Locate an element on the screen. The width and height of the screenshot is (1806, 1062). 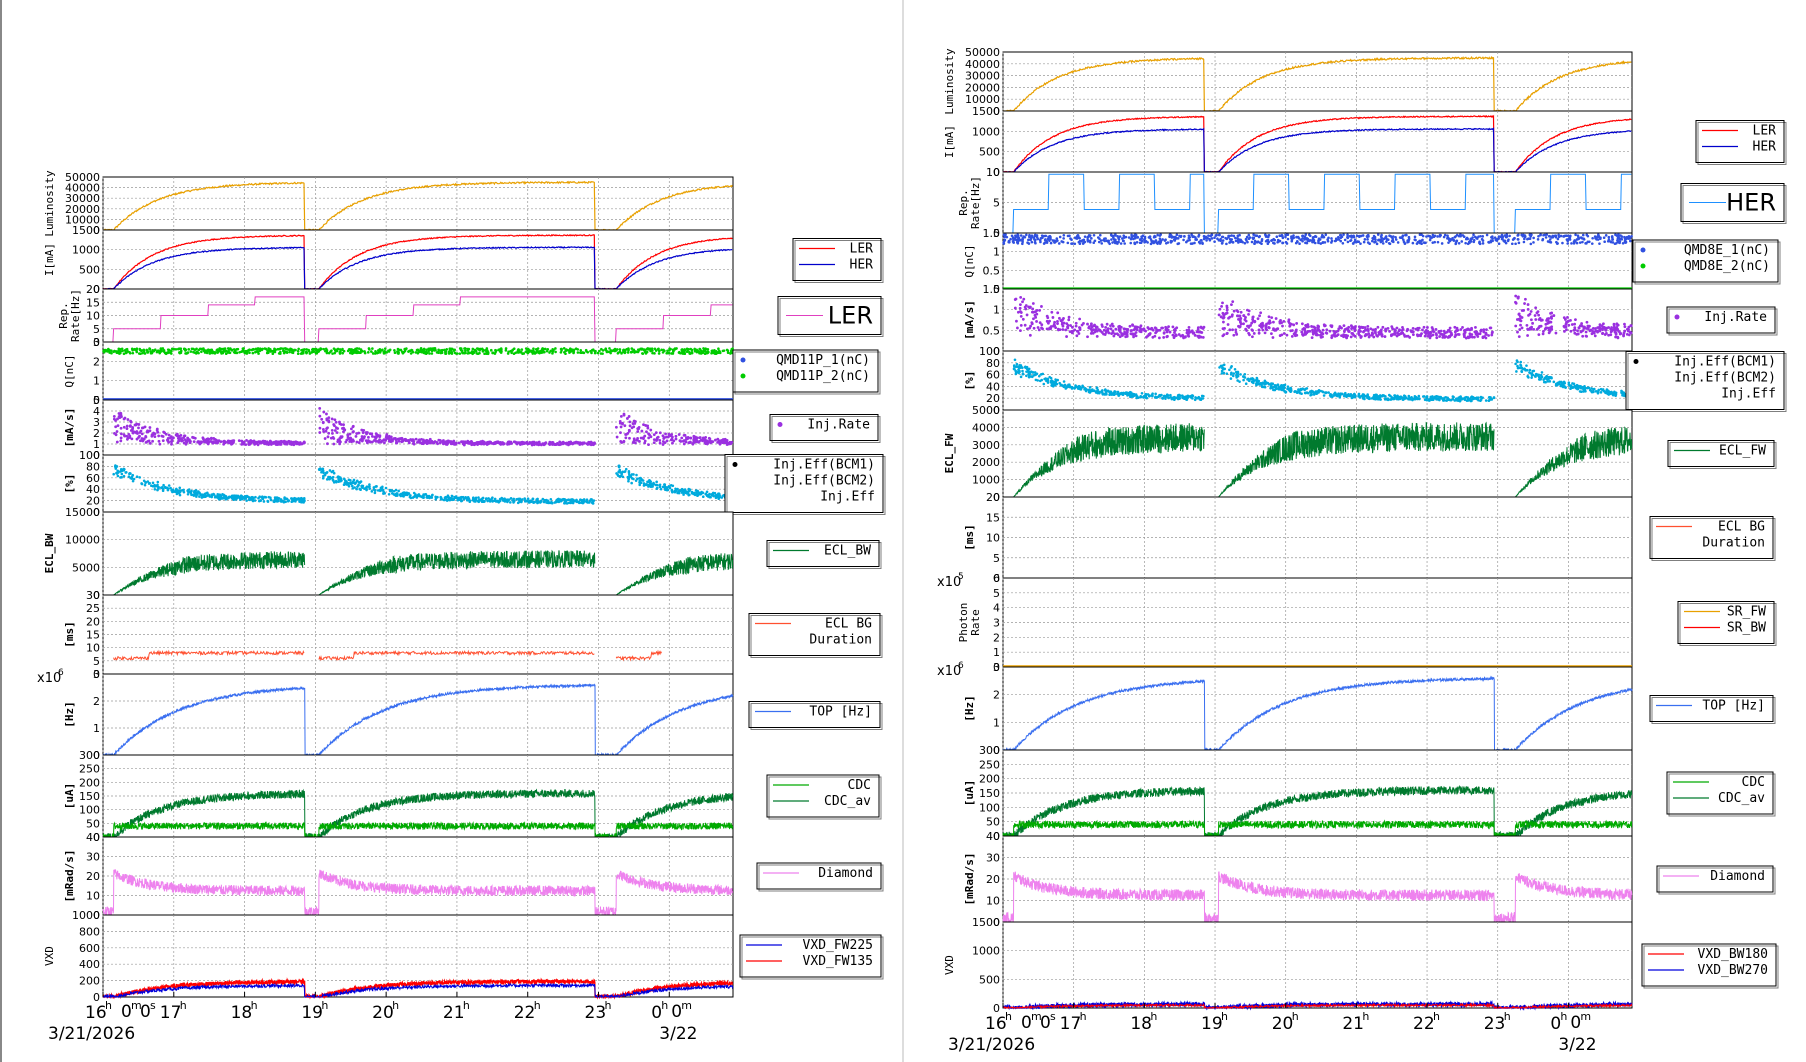
legend-box is located at coordinates (1740, 141).